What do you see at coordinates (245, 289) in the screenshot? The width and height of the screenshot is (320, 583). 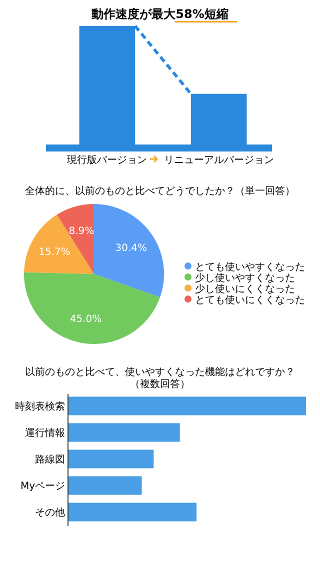 I see `legend-label: 少し使いにくくなった` at bounding box center [245, 289].